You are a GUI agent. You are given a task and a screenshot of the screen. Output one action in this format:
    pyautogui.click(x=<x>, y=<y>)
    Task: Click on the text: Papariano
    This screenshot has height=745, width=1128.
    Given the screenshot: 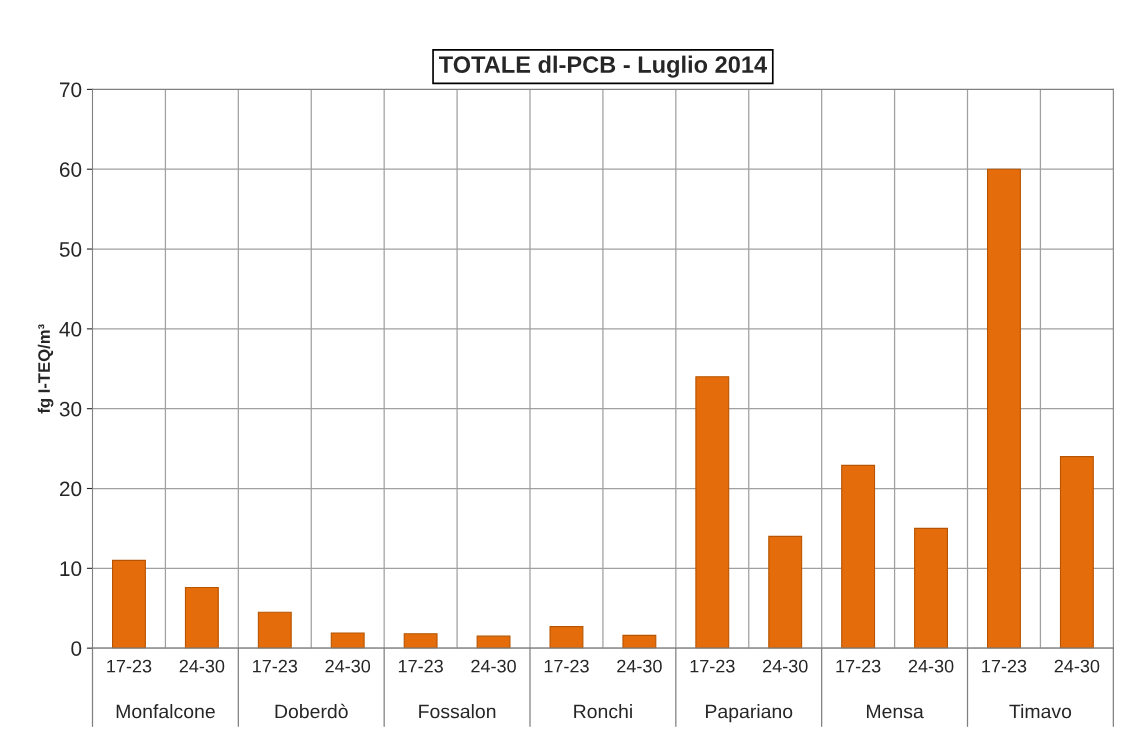 What is the action you would take?
    pyautogui.click(x=749, y=713)
    